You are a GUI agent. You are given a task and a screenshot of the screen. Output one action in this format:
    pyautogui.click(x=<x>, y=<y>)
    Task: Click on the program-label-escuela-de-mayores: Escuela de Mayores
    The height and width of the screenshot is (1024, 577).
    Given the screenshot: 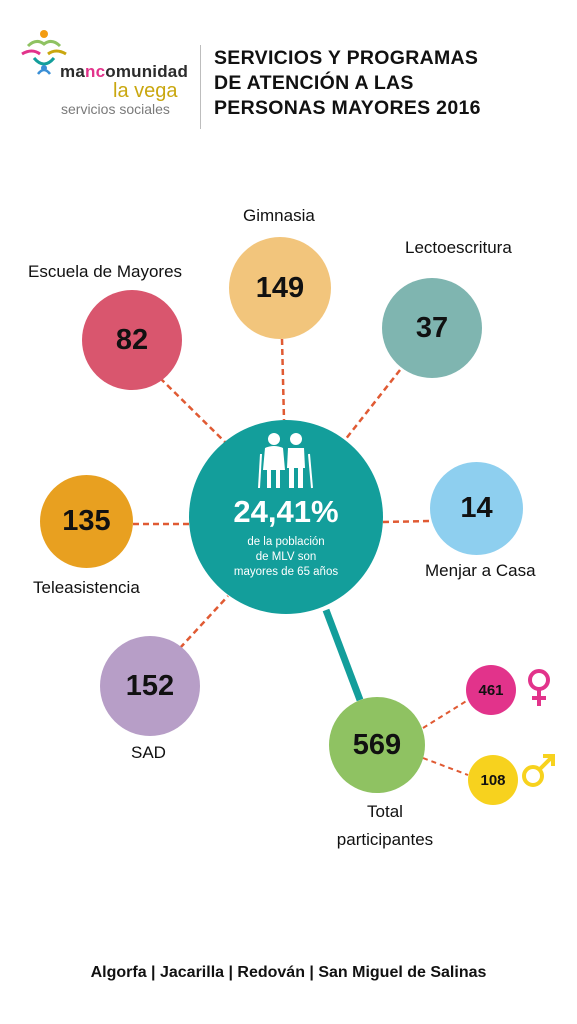 What is the action you would take?
    pyautogui.click(x=105, y=271)
    